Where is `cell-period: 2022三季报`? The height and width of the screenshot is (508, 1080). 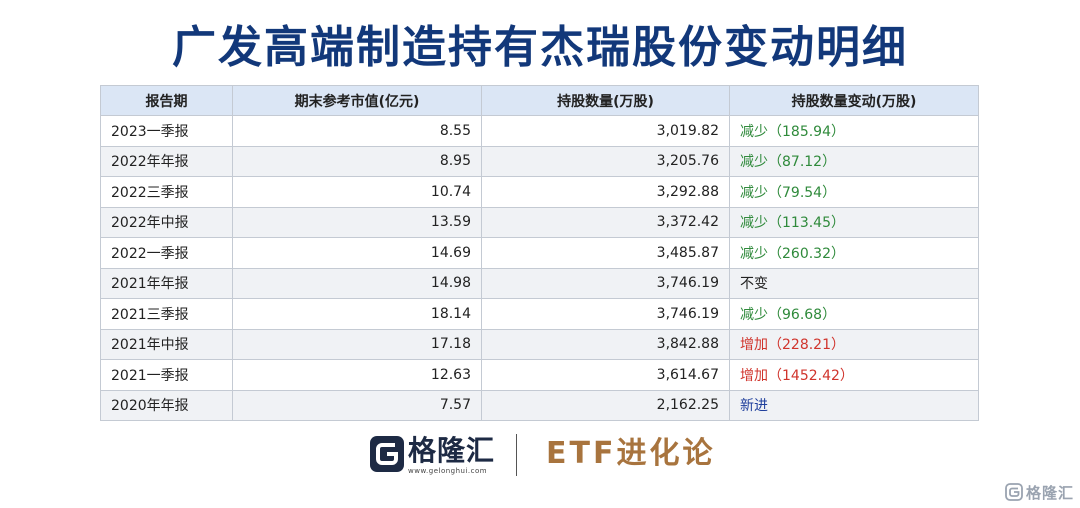 cell-period: 2022三季报 is located at coordinates (166, 192).